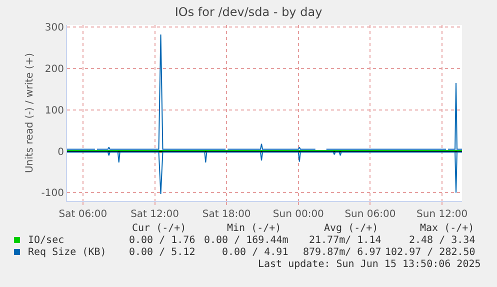  What do you see at coordinates (54, 110) in the screenshot?
I see `y-tick-label: 100` at bounding box center [54, 110].